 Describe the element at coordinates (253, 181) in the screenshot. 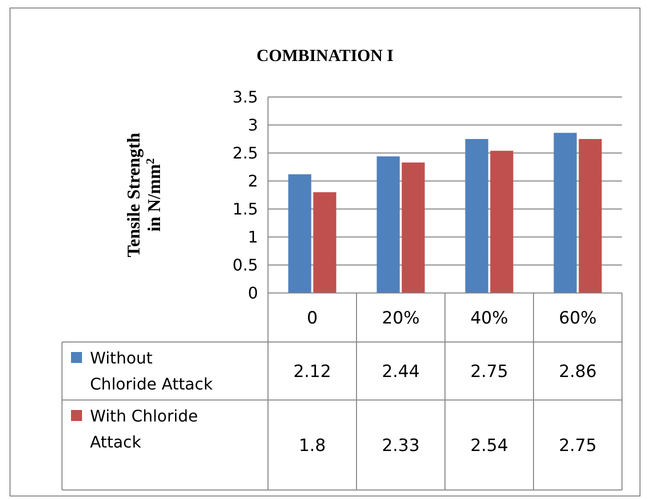

I see `y-tick-label: 2` at that location.